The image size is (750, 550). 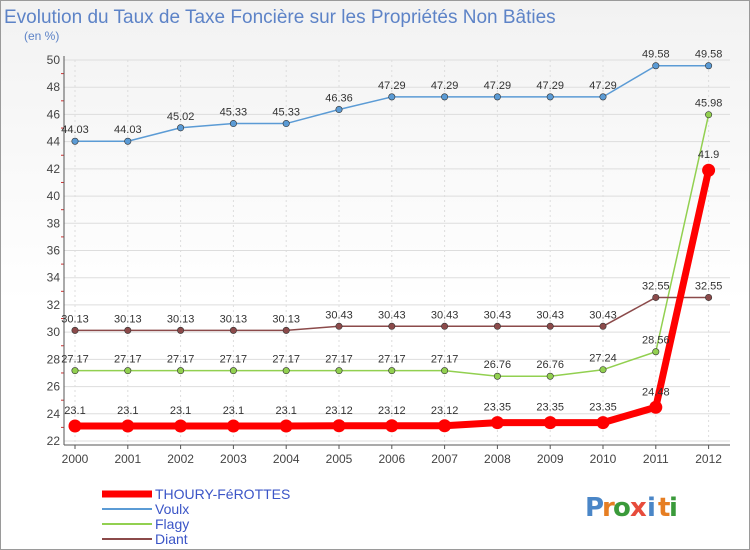 I want to click on data-label: 27.24, so click(x=603, y=359).